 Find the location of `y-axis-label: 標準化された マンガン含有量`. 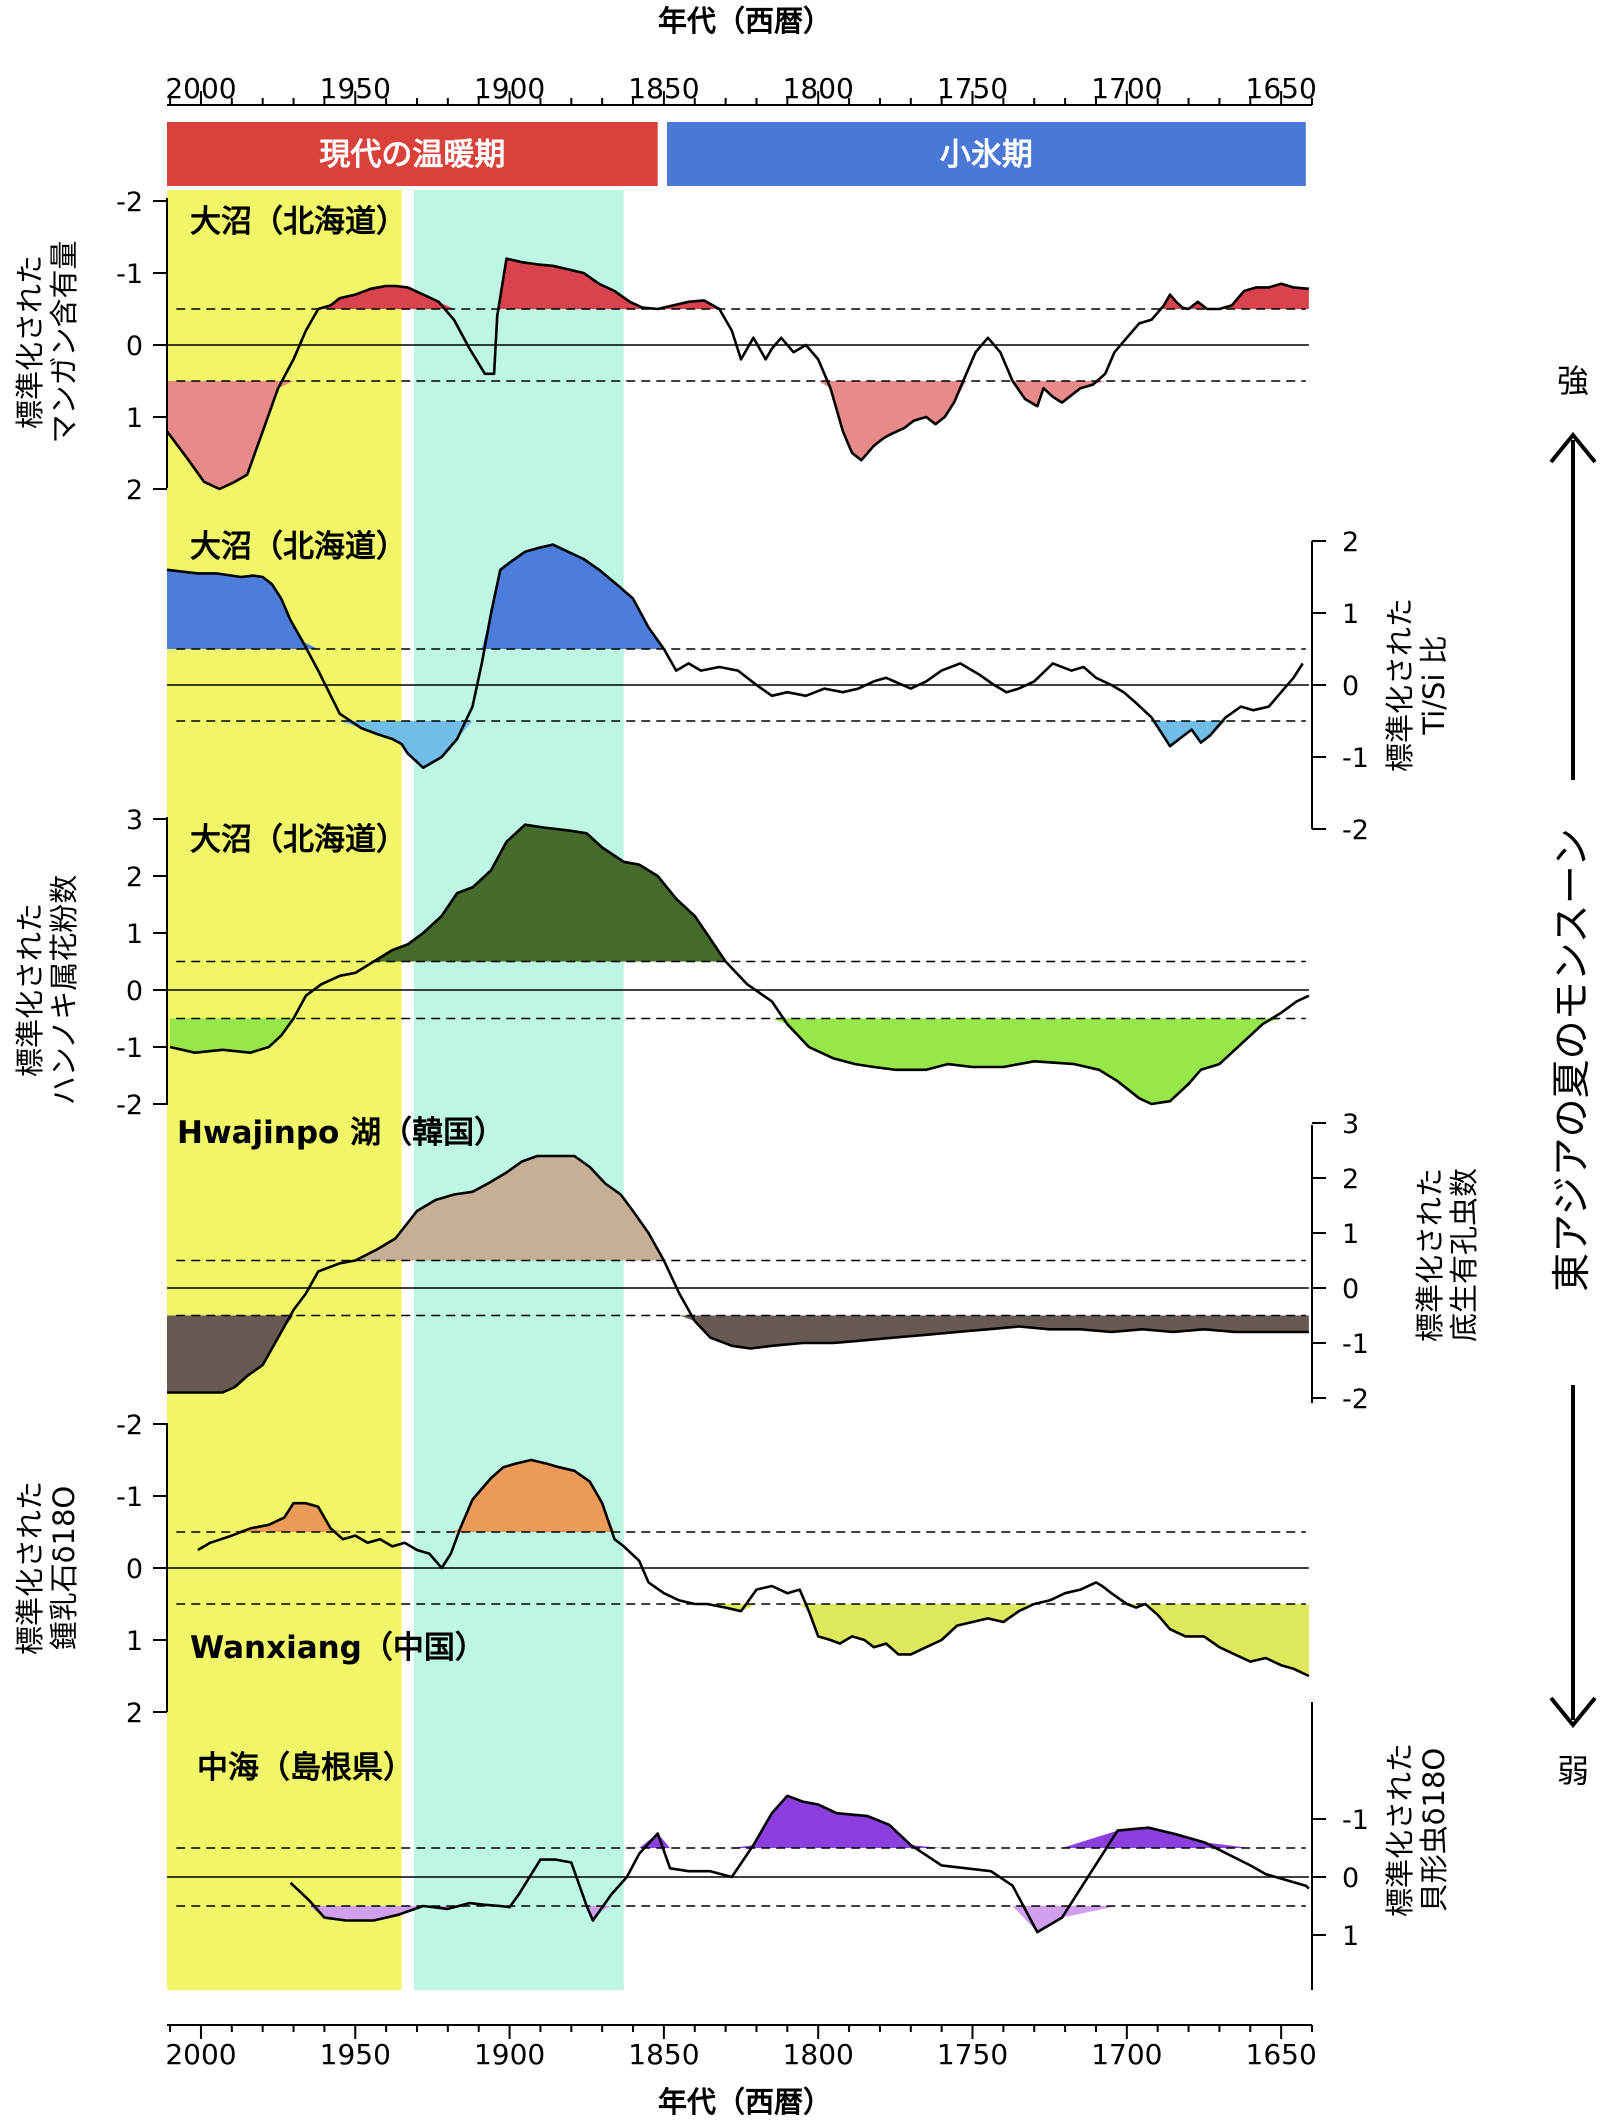

y-axis-label: 標準化された マンガン含有量 is located at coordinates (47, 341).